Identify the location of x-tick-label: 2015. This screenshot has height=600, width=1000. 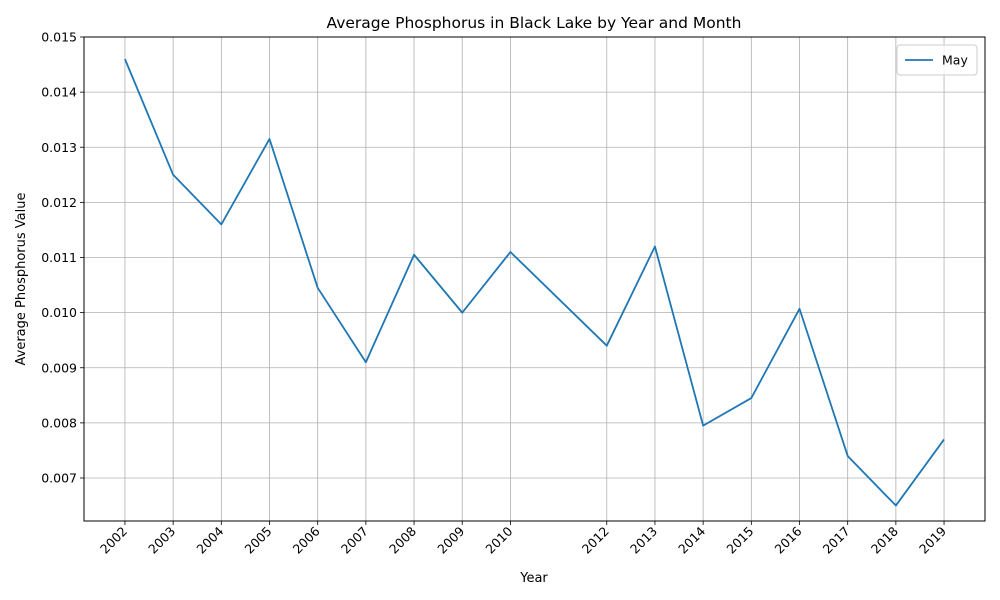
(739, 540).